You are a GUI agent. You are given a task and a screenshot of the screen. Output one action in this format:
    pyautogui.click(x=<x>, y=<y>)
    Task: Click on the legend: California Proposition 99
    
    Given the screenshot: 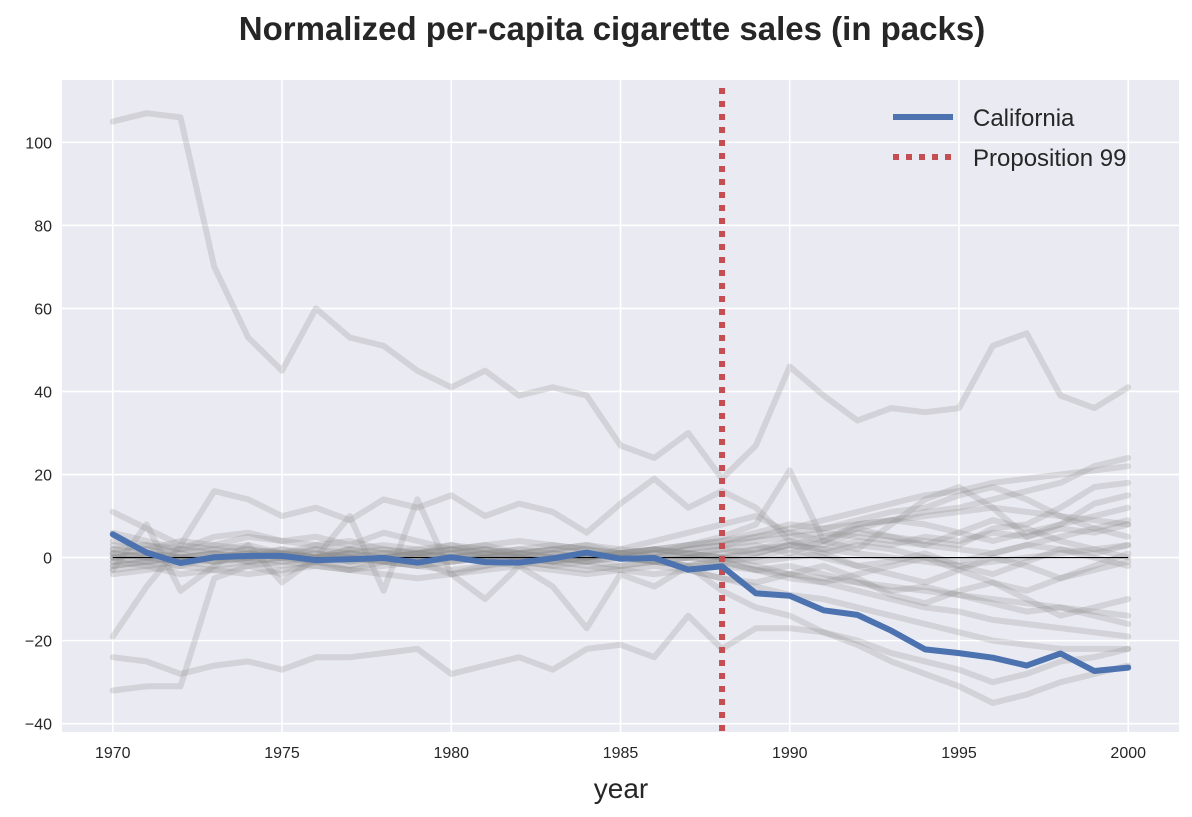 What is the action you would take?
    pyautogui.click(x=1009, y=138)
    